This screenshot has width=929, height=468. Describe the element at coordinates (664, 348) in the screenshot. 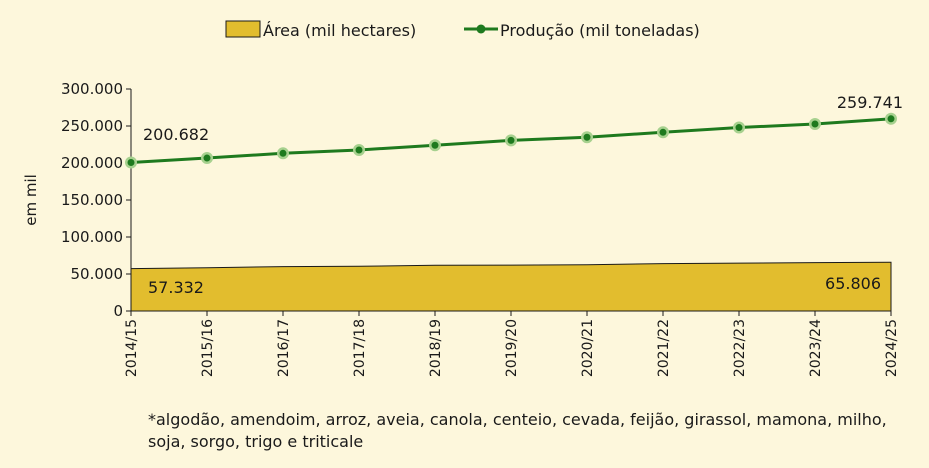

I see `x-tick-label: 2021/22` at that location.